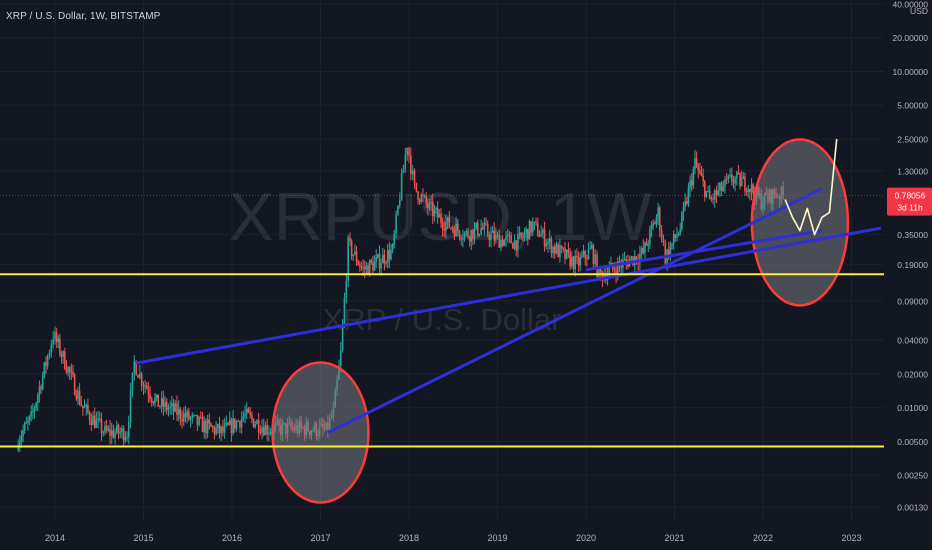 The image size is (932, 550). What do you see at coordinates (320, 538) in the screenshot?
I see `time-tick-label: 2017` at bounding box center [320, 538].